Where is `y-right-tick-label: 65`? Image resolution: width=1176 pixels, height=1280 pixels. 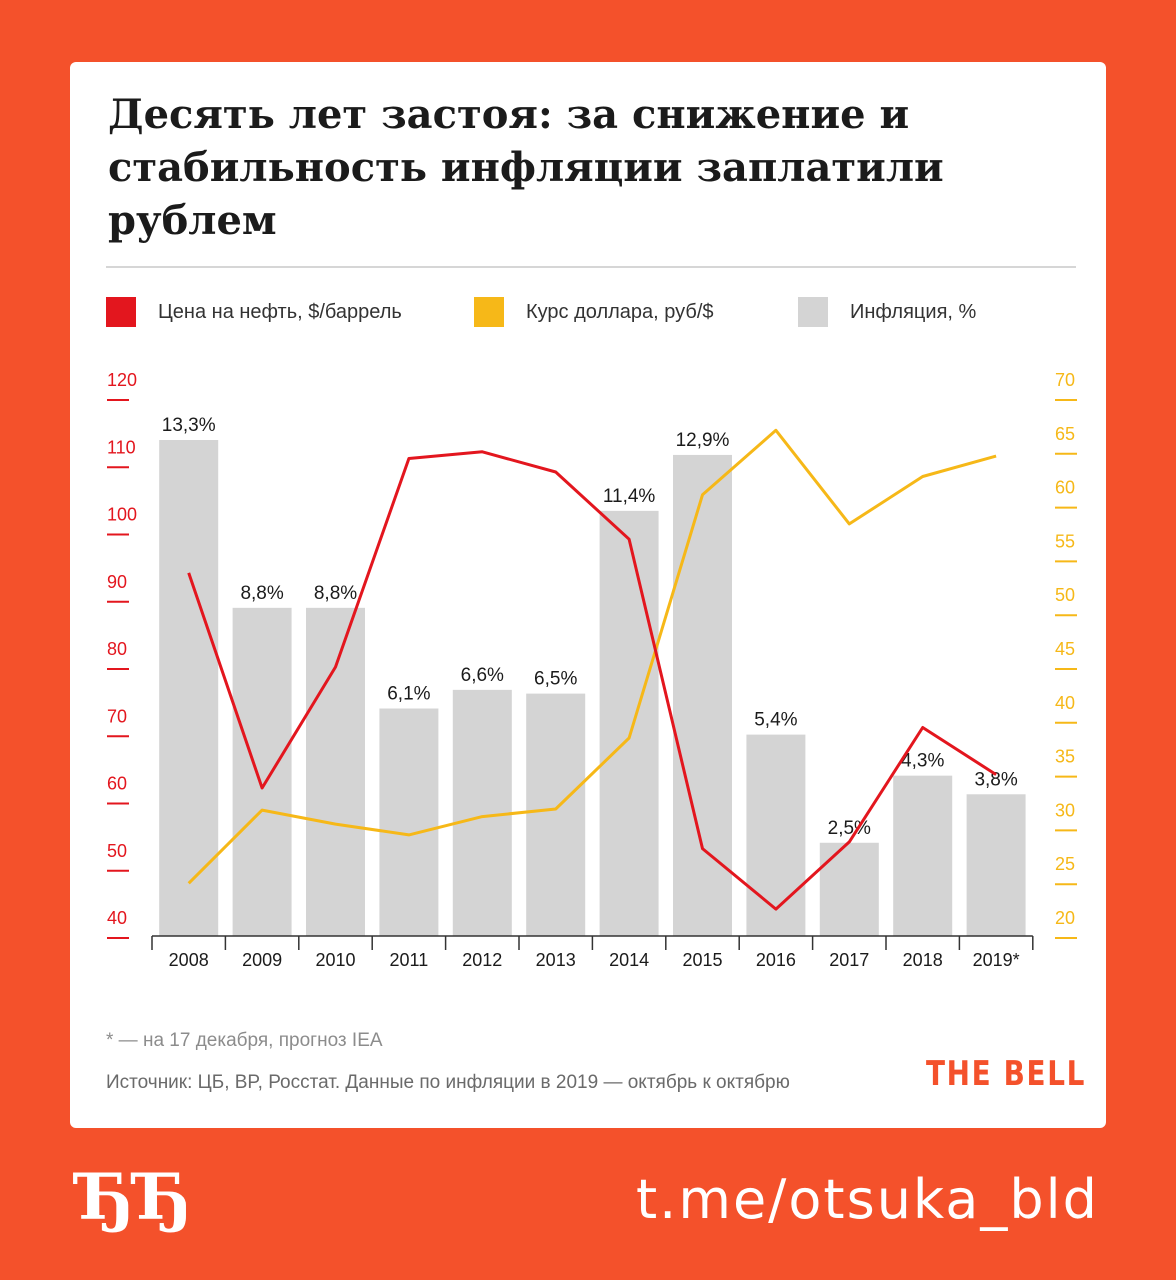 y-right-tick-label: 65 is located at coordinates (1065, 434).